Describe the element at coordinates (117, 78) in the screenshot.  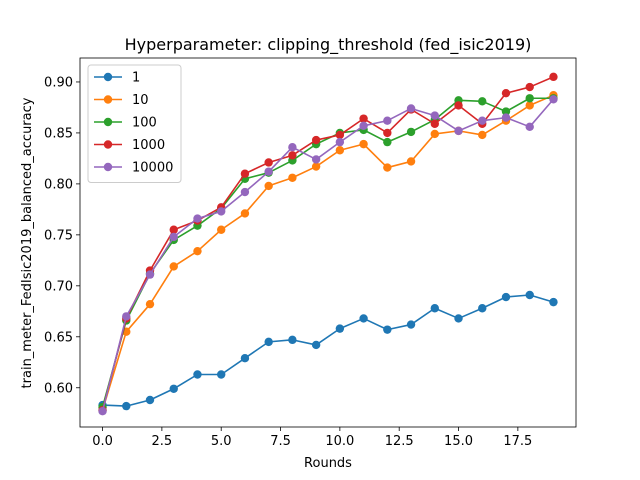
I see `legend-item: 1` at that location.